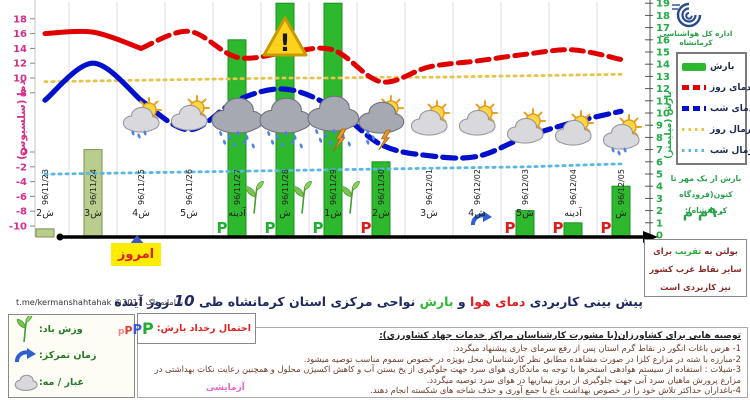 Image resolution: width=750 pixels, height=400 pixels. I want to click on weather-icon-cloud-rain, so click(237, 123).